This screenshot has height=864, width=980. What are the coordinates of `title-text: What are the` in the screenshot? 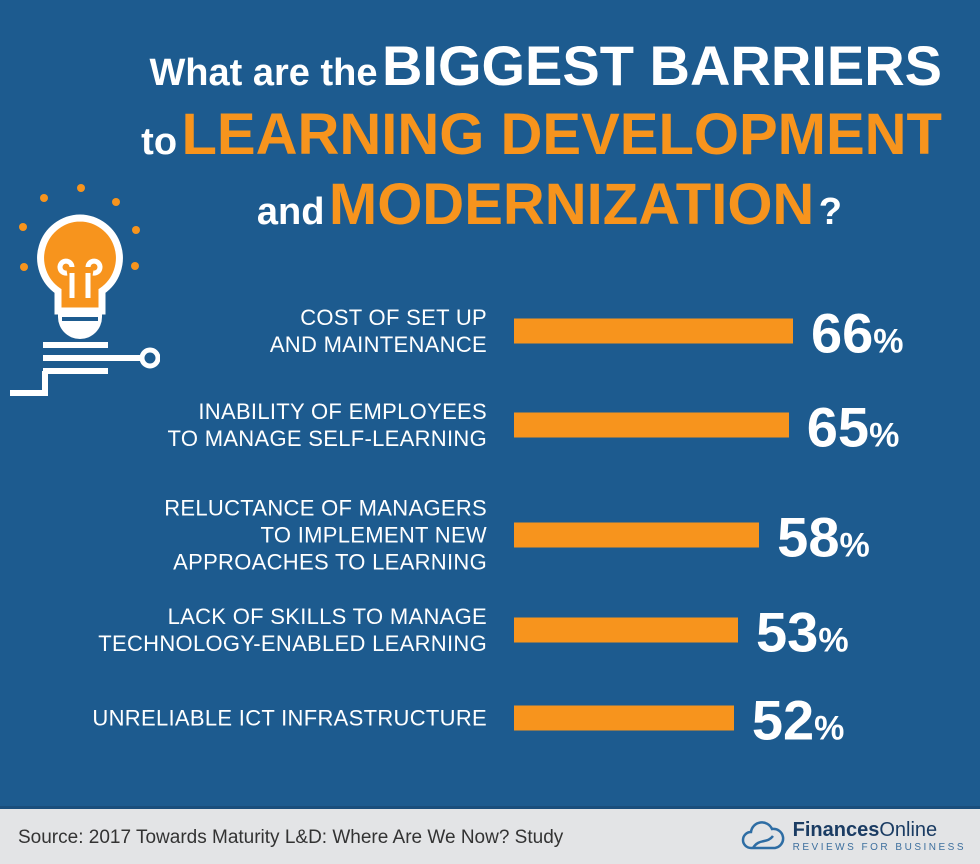 It's located at (263, 73).